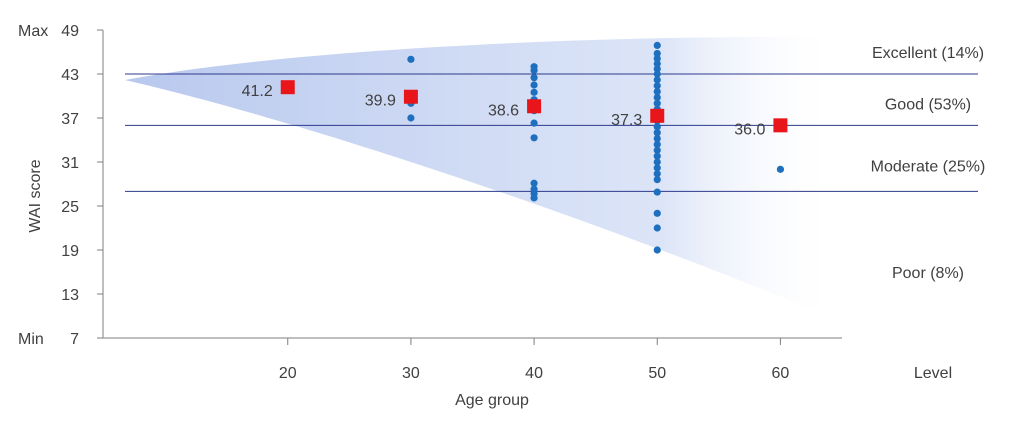 The height and width of the screenshot is (428, 1031). Describe the element at coordinates (70, 31) in the screenshot. I see `y-tick-label: 49` at that location.